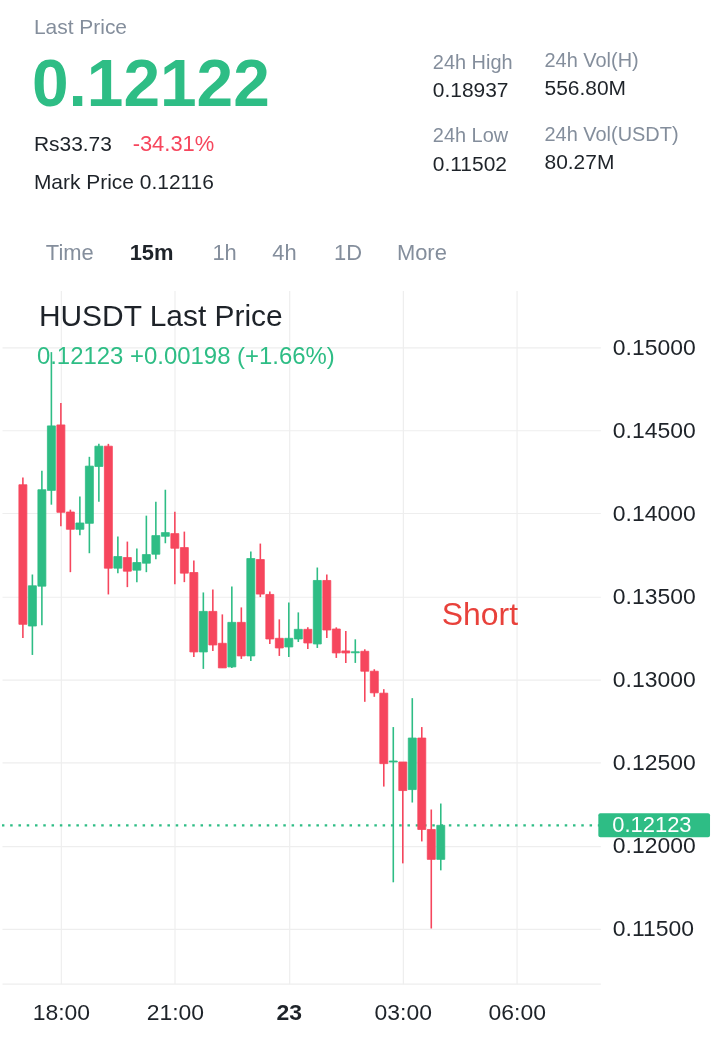 This screenshot has width=720, height=1045. Describe the element at coordinates (472, 62) in the screenshot. I see `text: 24h High` at that location.